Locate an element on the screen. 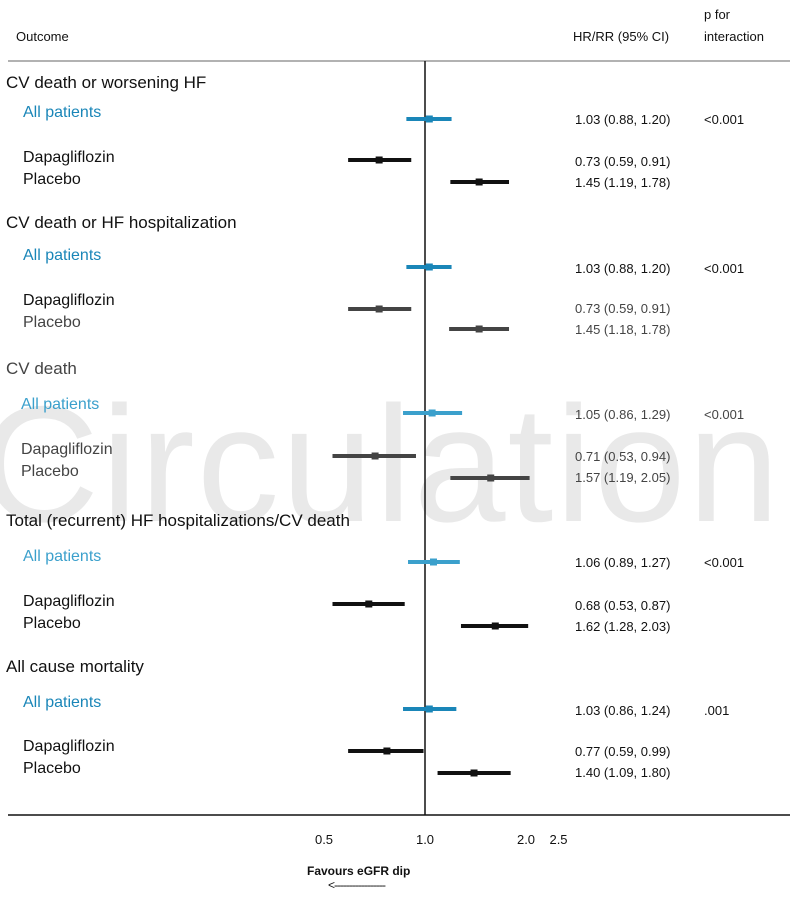  dapagliflozin-value: 0.68 (0.53, 0.87) is located at coordinates (623, 605).